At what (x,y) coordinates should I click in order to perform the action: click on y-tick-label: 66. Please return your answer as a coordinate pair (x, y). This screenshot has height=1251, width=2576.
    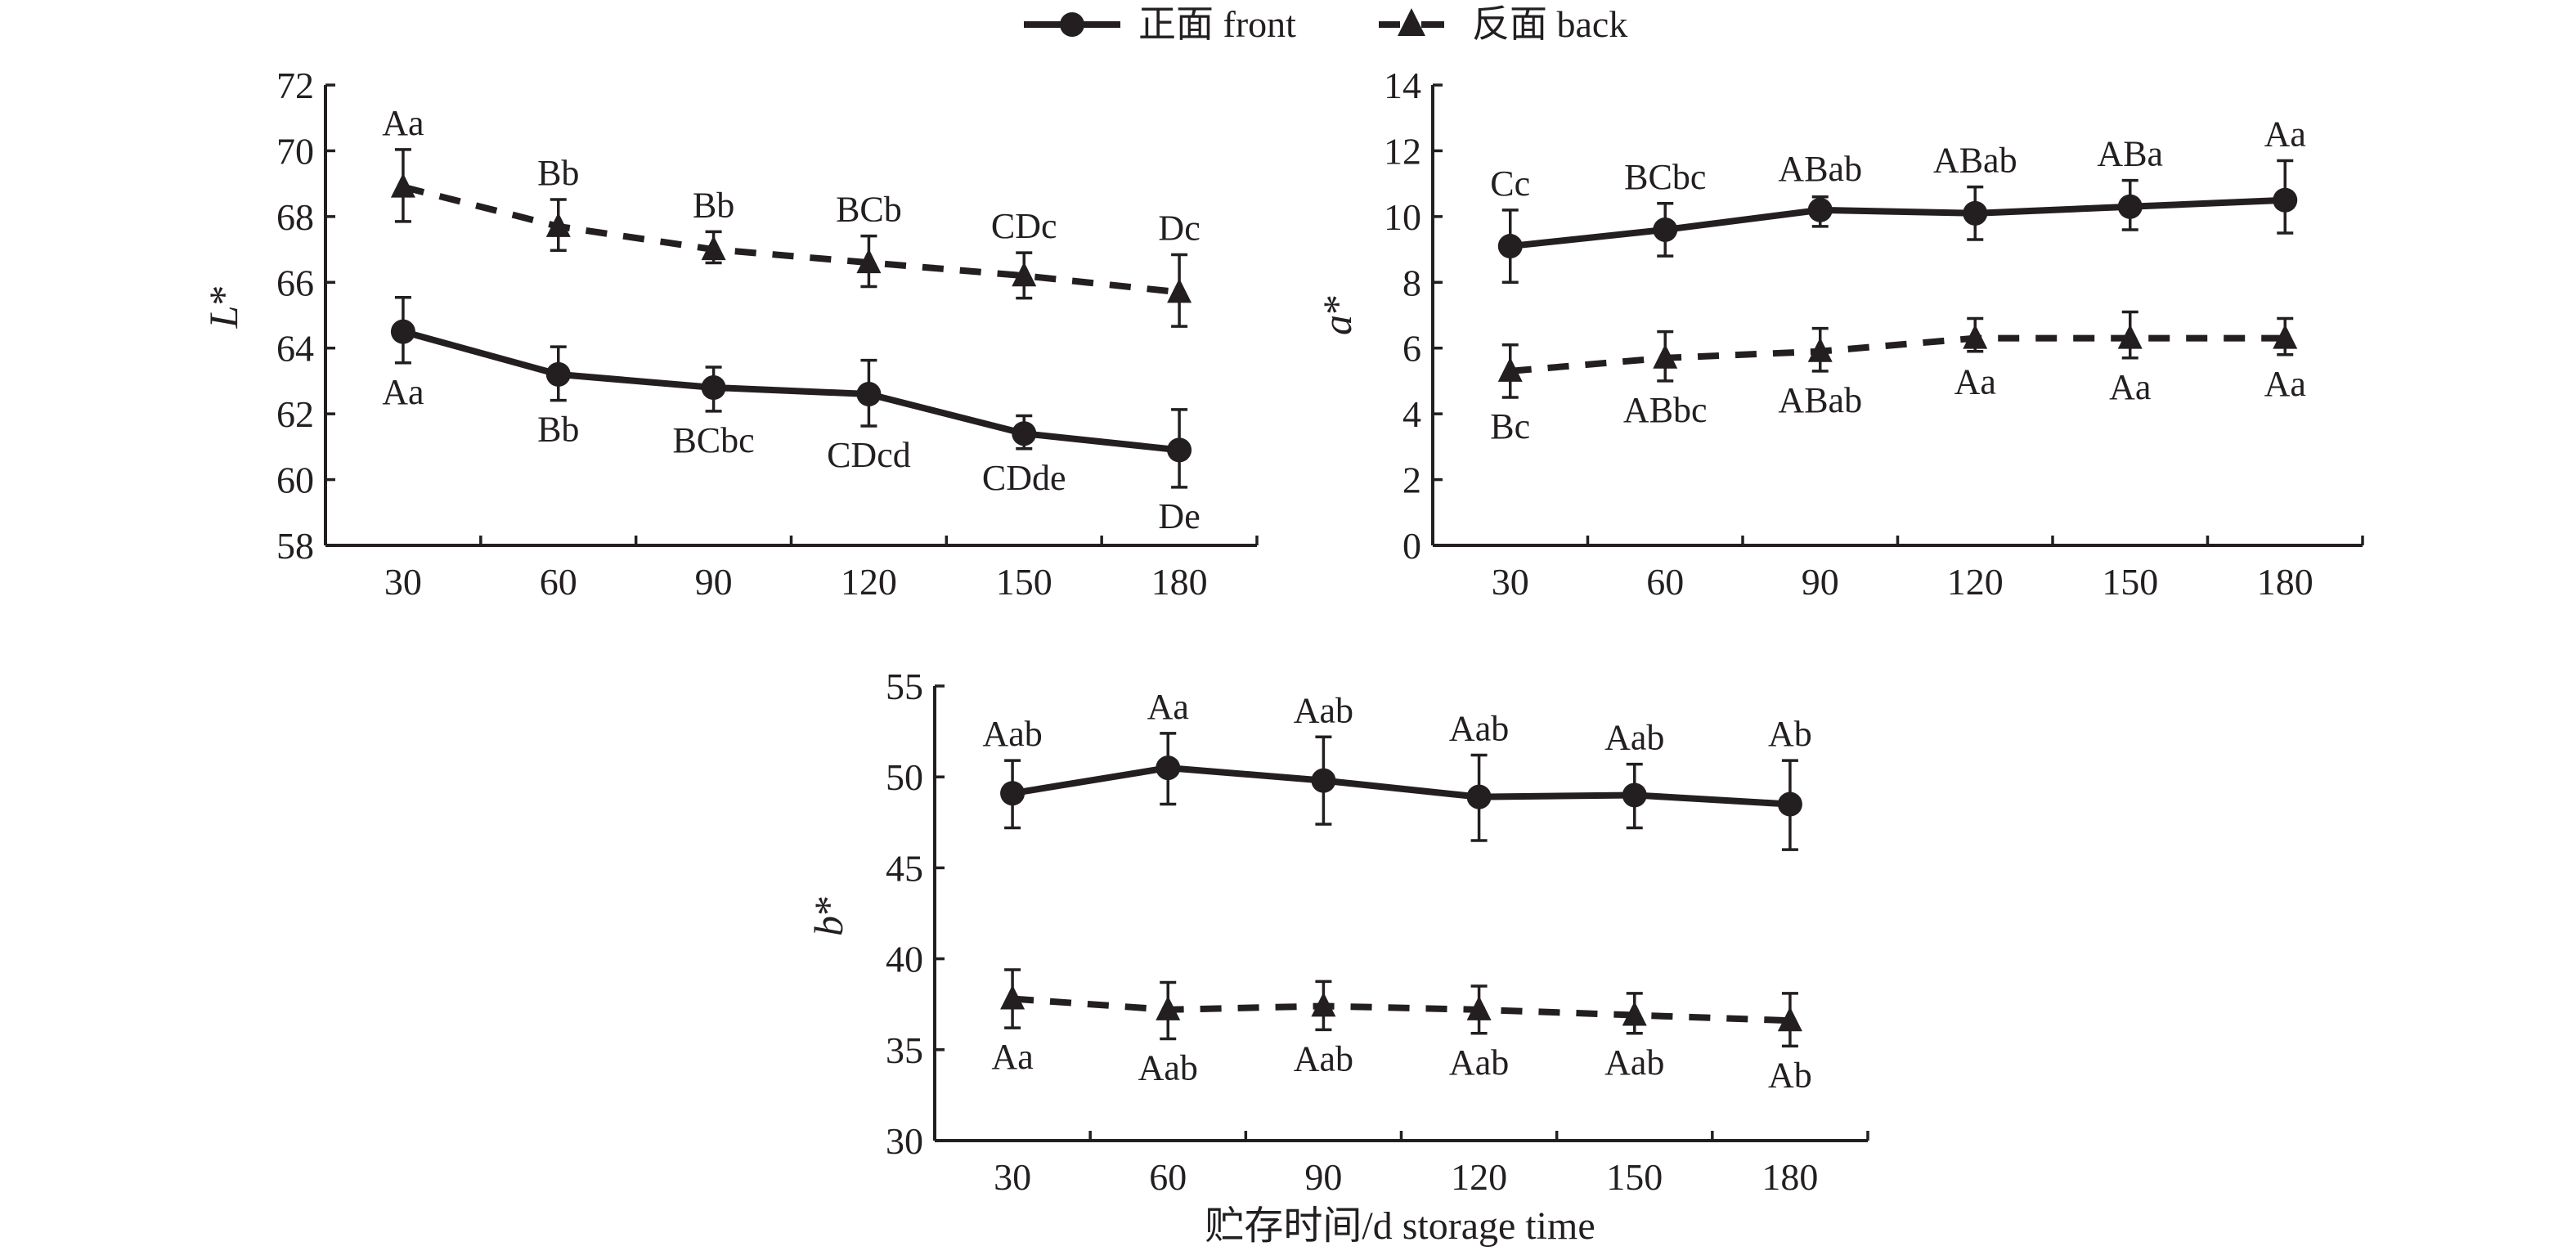
    Looking at the image, I should click on (295, 282).